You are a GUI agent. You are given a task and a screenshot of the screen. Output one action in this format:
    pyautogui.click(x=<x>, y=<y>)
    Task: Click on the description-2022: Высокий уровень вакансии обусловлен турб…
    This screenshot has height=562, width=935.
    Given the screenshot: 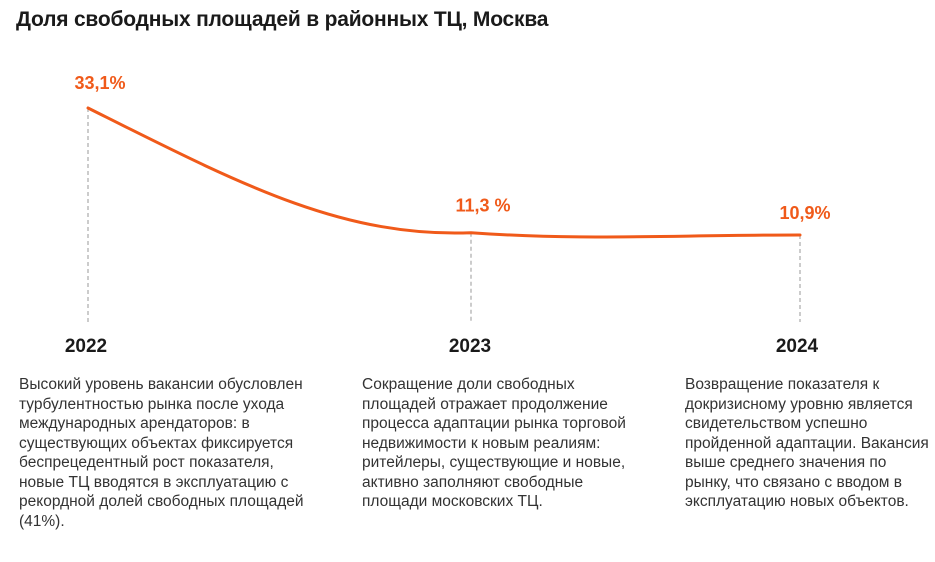 What is the action you would take?
    pyautogui.click(x=161, y=453)
    